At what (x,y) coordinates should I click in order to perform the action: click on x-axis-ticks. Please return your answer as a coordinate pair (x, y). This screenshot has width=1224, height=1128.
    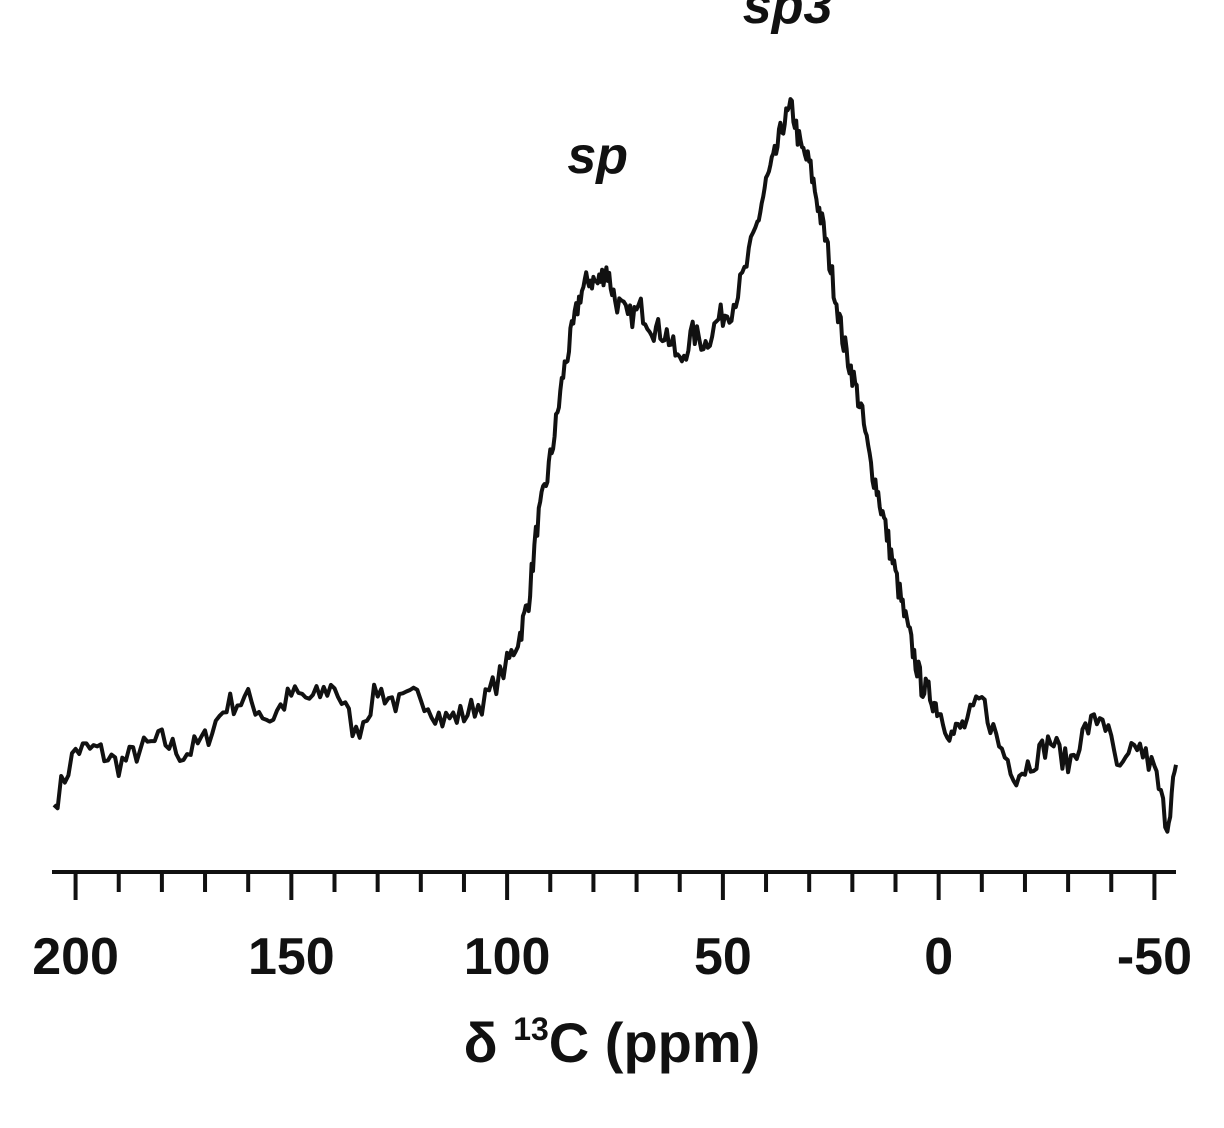
    Looking at the image, I should click on (615, 886).